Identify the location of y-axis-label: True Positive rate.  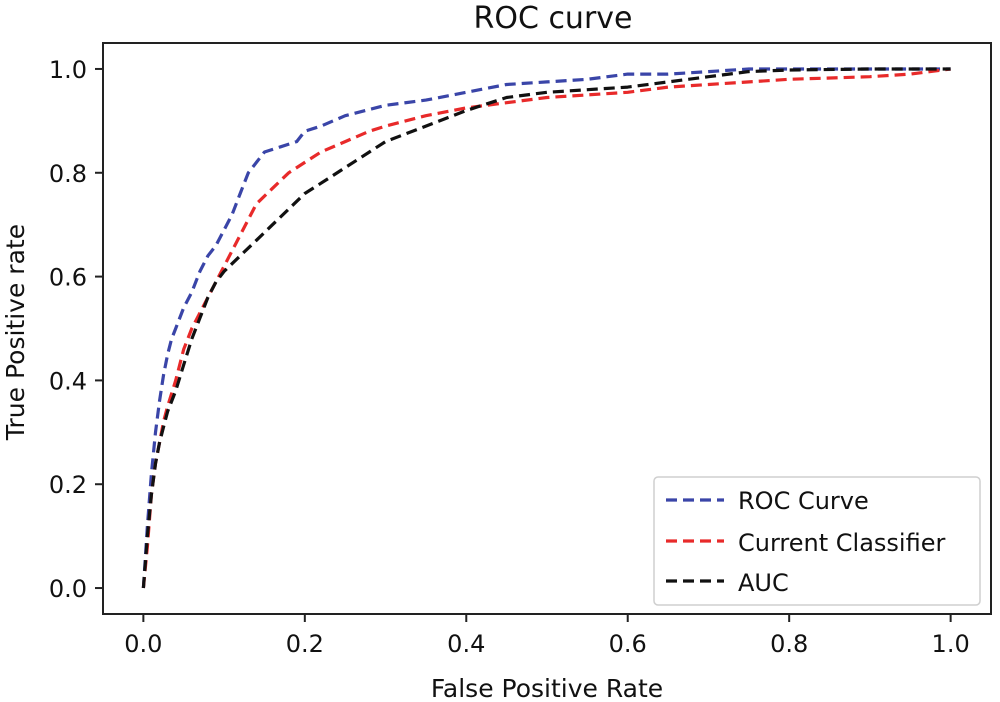
(15, 332).